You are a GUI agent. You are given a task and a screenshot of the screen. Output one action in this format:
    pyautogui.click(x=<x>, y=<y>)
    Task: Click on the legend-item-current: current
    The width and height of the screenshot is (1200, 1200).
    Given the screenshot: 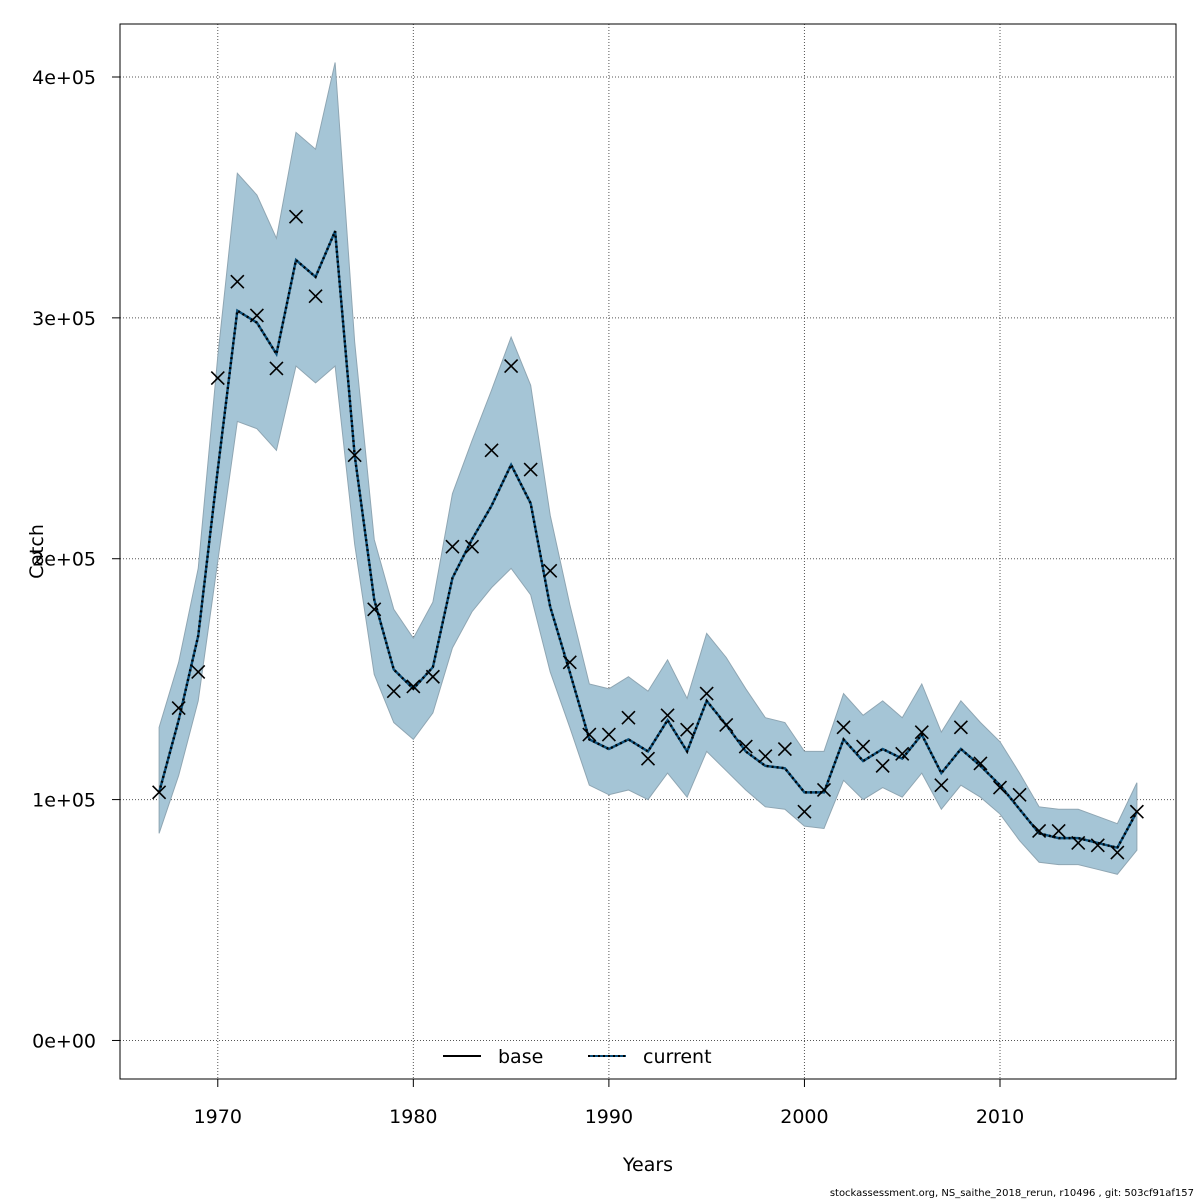 What is the action you would take?
    pyautogui.click(x=650, y=1057)
    